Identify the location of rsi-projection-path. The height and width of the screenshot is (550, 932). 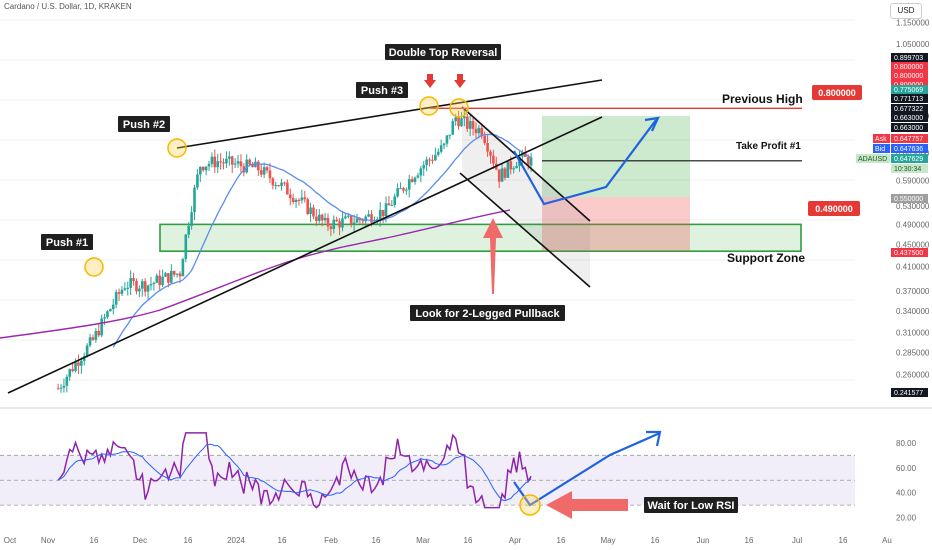
(587, 469).